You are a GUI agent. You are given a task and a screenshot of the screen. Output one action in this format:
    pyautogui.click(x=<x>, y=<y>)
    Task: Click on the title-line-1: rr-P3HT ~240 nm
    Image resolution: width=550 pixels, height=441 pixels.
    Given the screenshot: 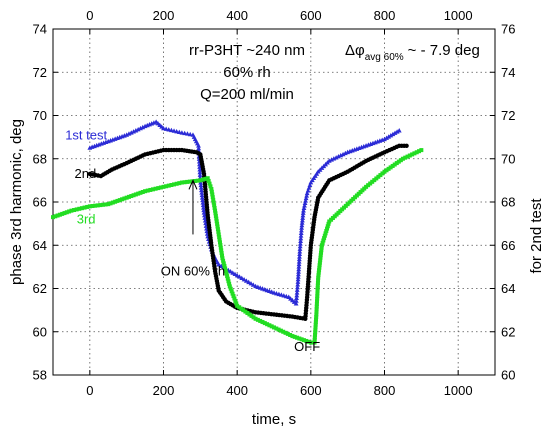 What is the action you would take?
    pyautogui.click(x=247, y=50)
    